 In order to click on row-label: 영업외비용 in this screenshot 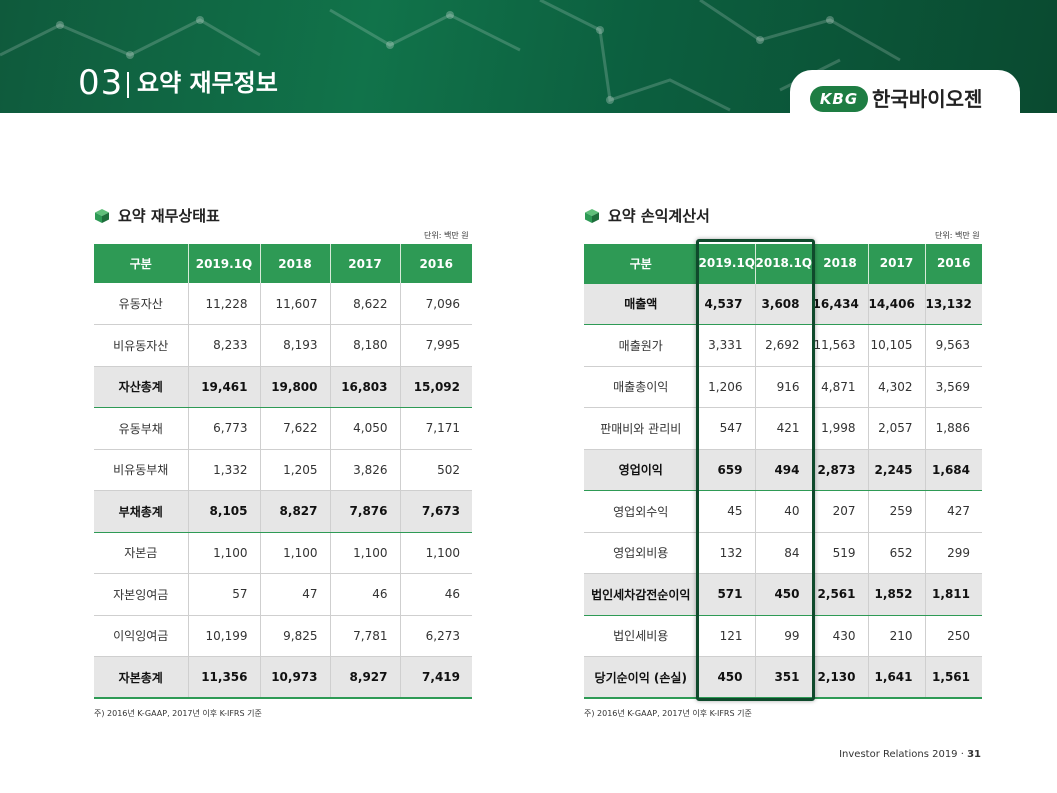, I will do `click(641, 553)`.